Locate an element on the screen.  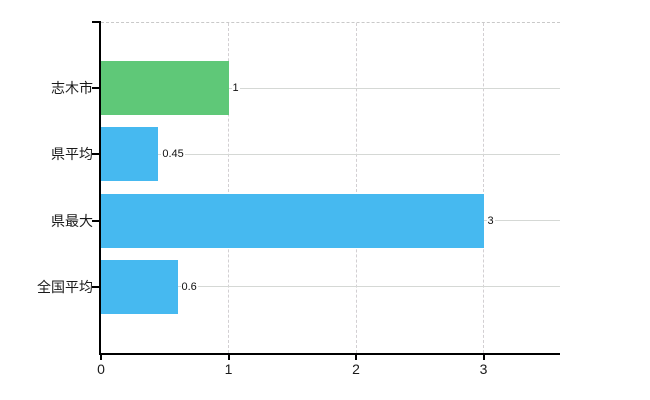
y-axis-end-tick is located at coordinates (96, 22).